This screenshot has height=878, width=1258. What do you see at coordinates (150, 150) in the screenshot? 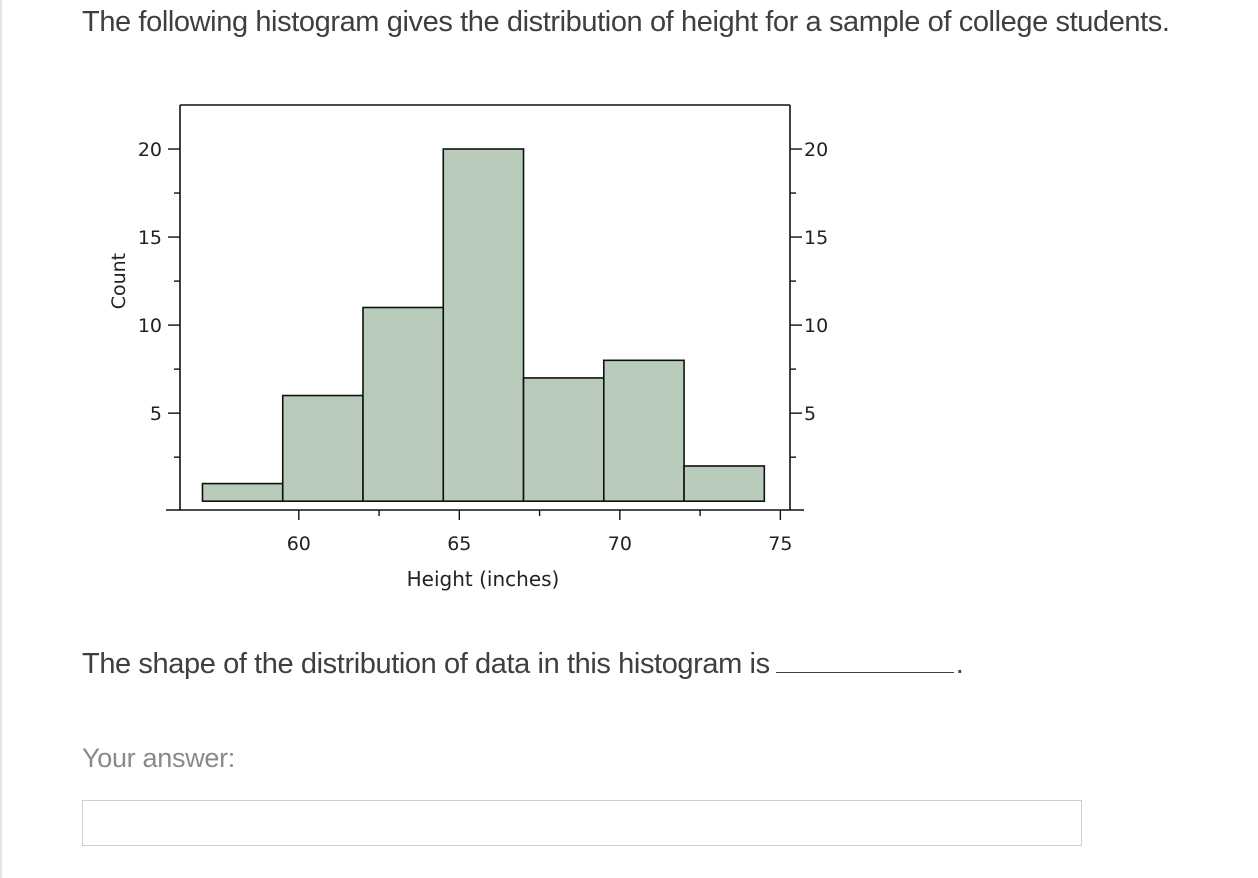
I see `y-tick-label: 20` at bounding box center [150, 150].